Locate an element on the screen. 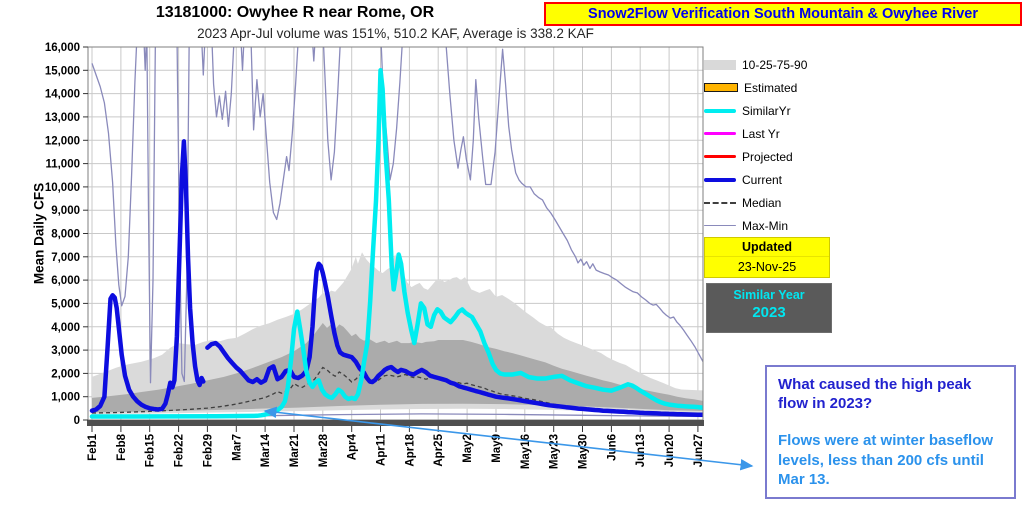  y-tick-label: 7,000 is located at coordinates (65, 258).